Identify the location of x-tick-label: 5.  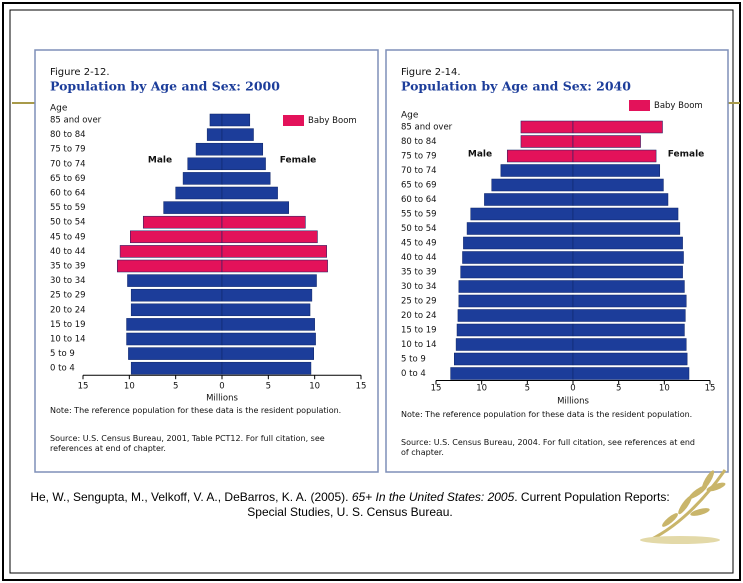
(268, 387).